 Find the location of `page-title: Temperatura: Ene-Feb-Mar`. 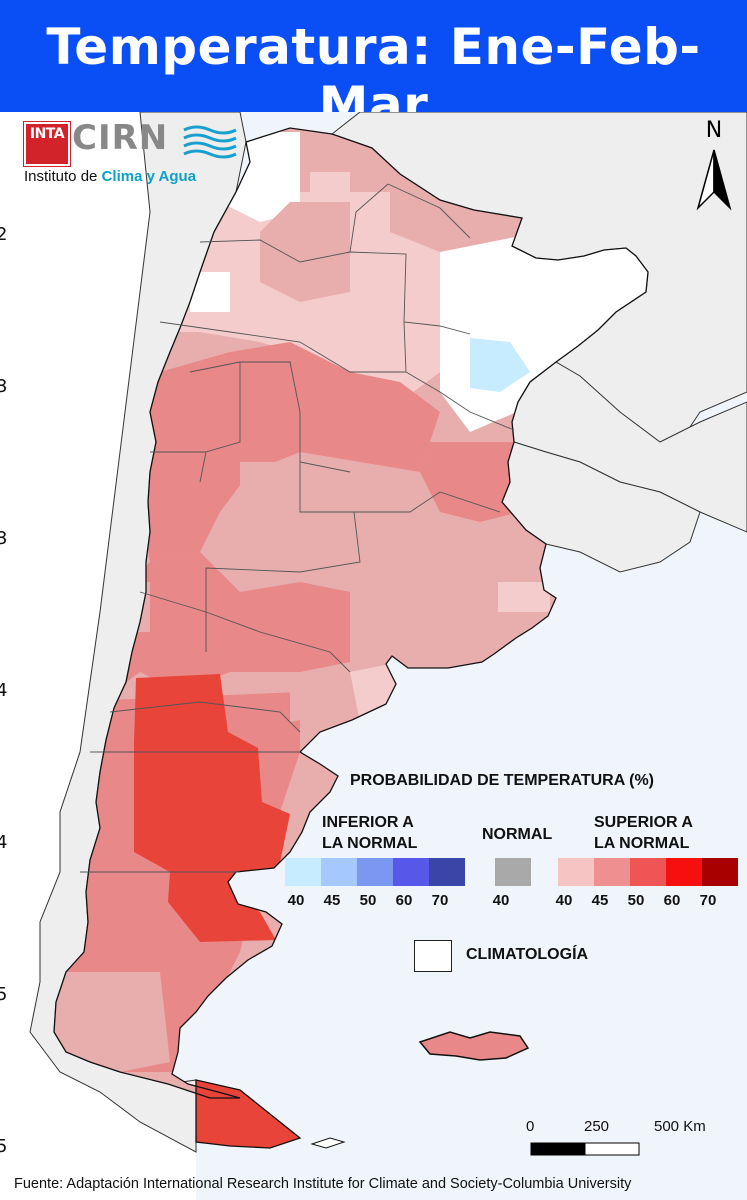

page-title: Temperatura: Ene-Feb-Mar is located at coordinates (373, 76).